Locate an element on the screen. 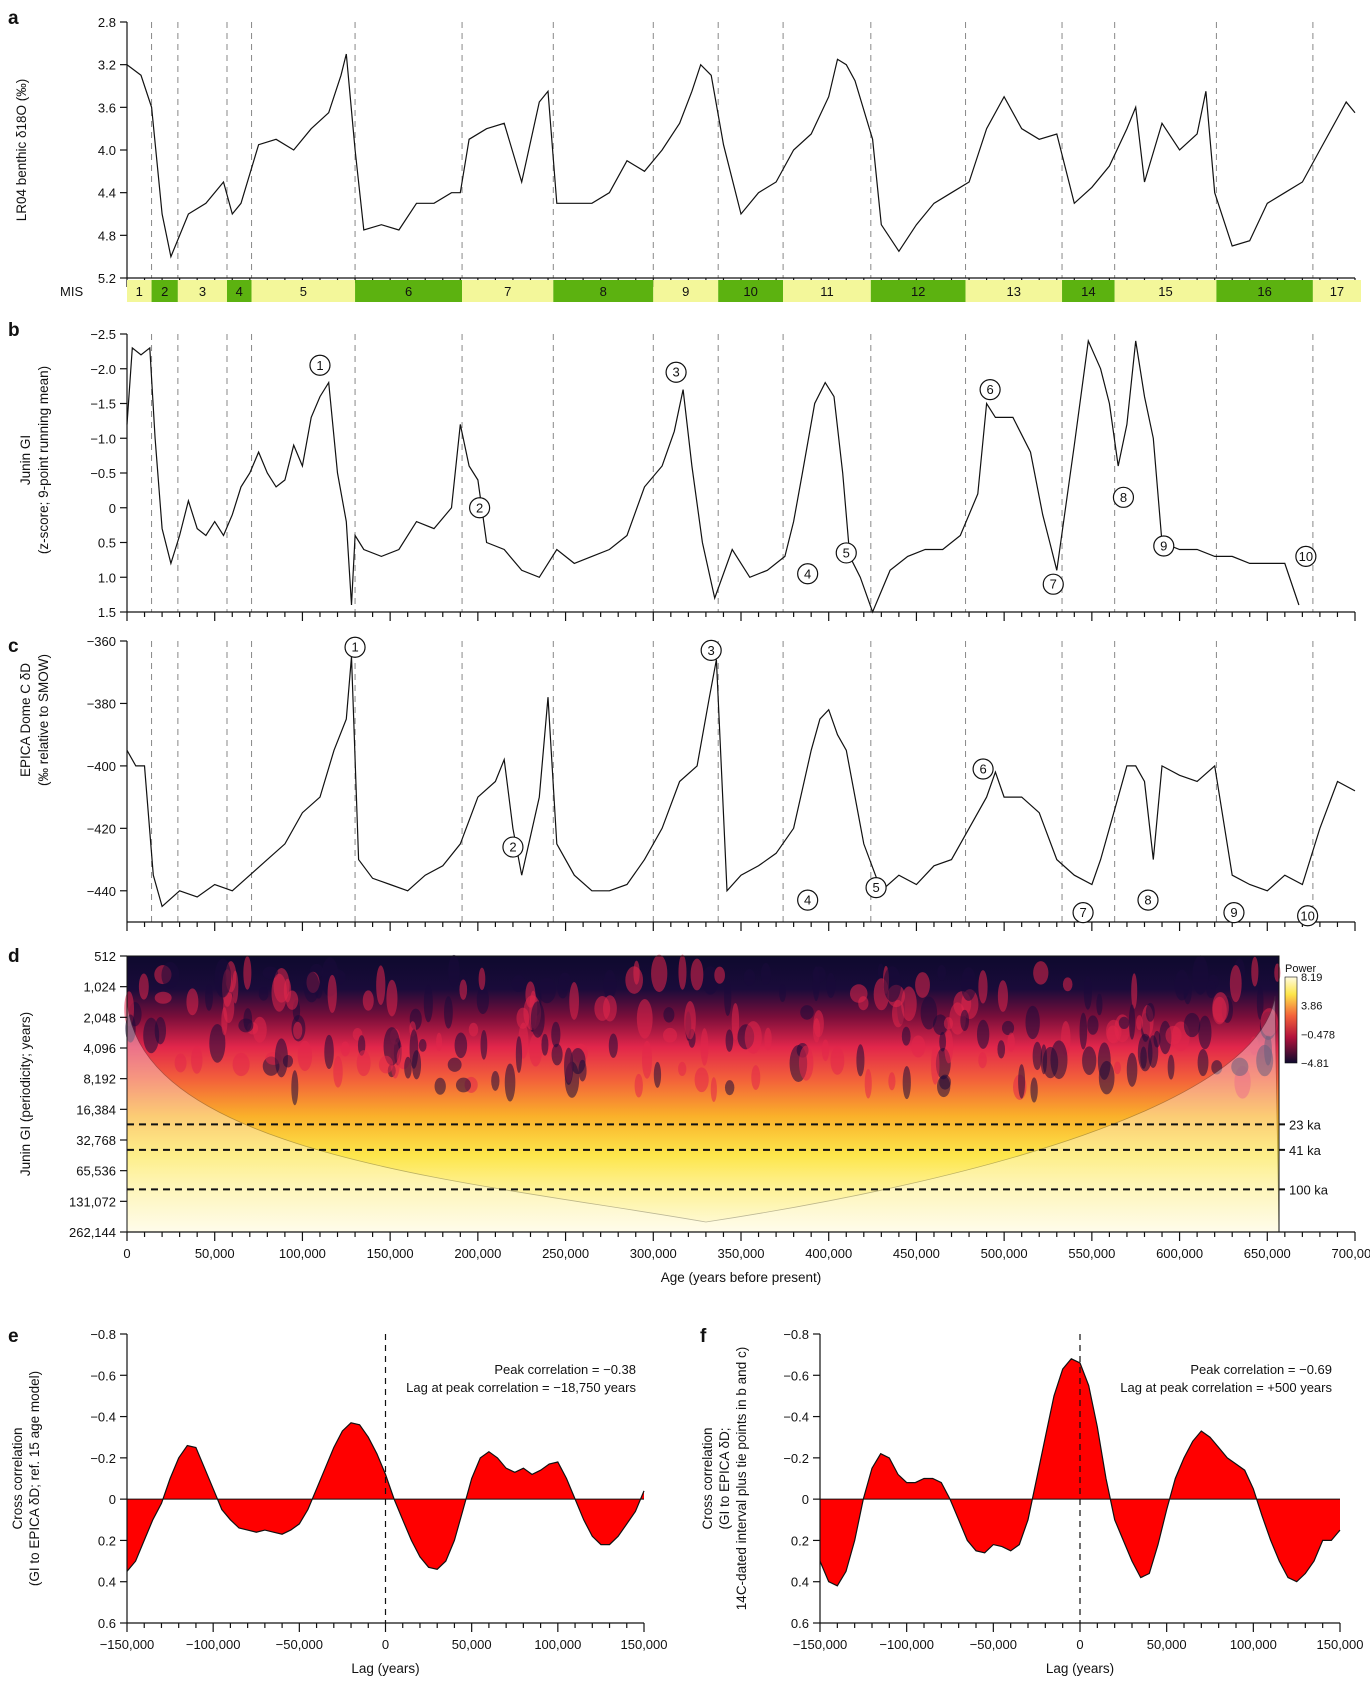 This screenshot has height=1682, width=1370. y-tick-label: −440 is located at coordinates (101, 891).